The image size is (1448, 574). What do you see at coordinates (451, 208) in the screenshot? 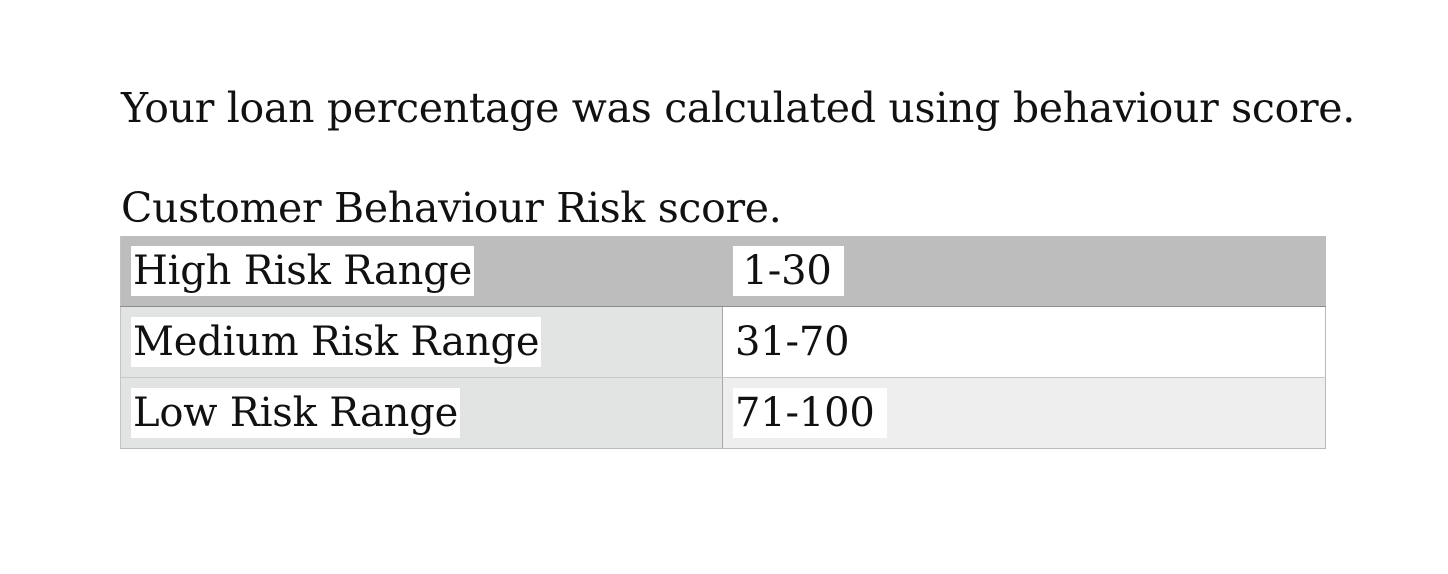
I see `table-caption: Customer Behaviour Risk score.` at bounding box center [451, 208].